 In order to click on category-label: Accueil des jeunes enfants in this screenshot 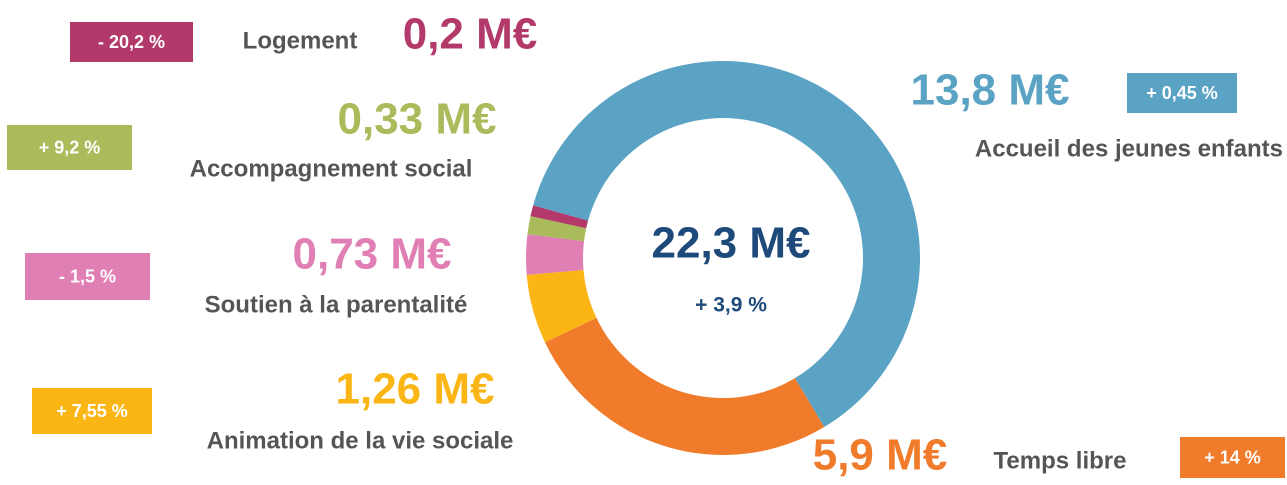, I will do `click(1129, 148)`.